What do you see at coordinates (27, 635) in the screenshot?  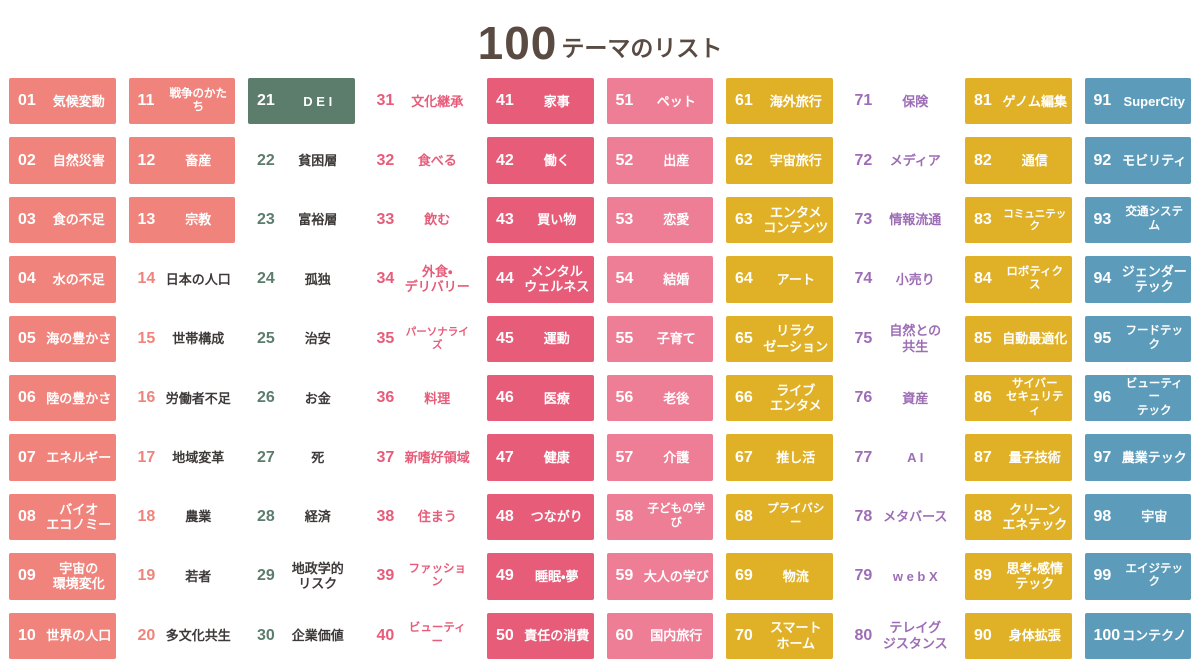 I see `theme-number: 10` at bounding box center [27, 635].